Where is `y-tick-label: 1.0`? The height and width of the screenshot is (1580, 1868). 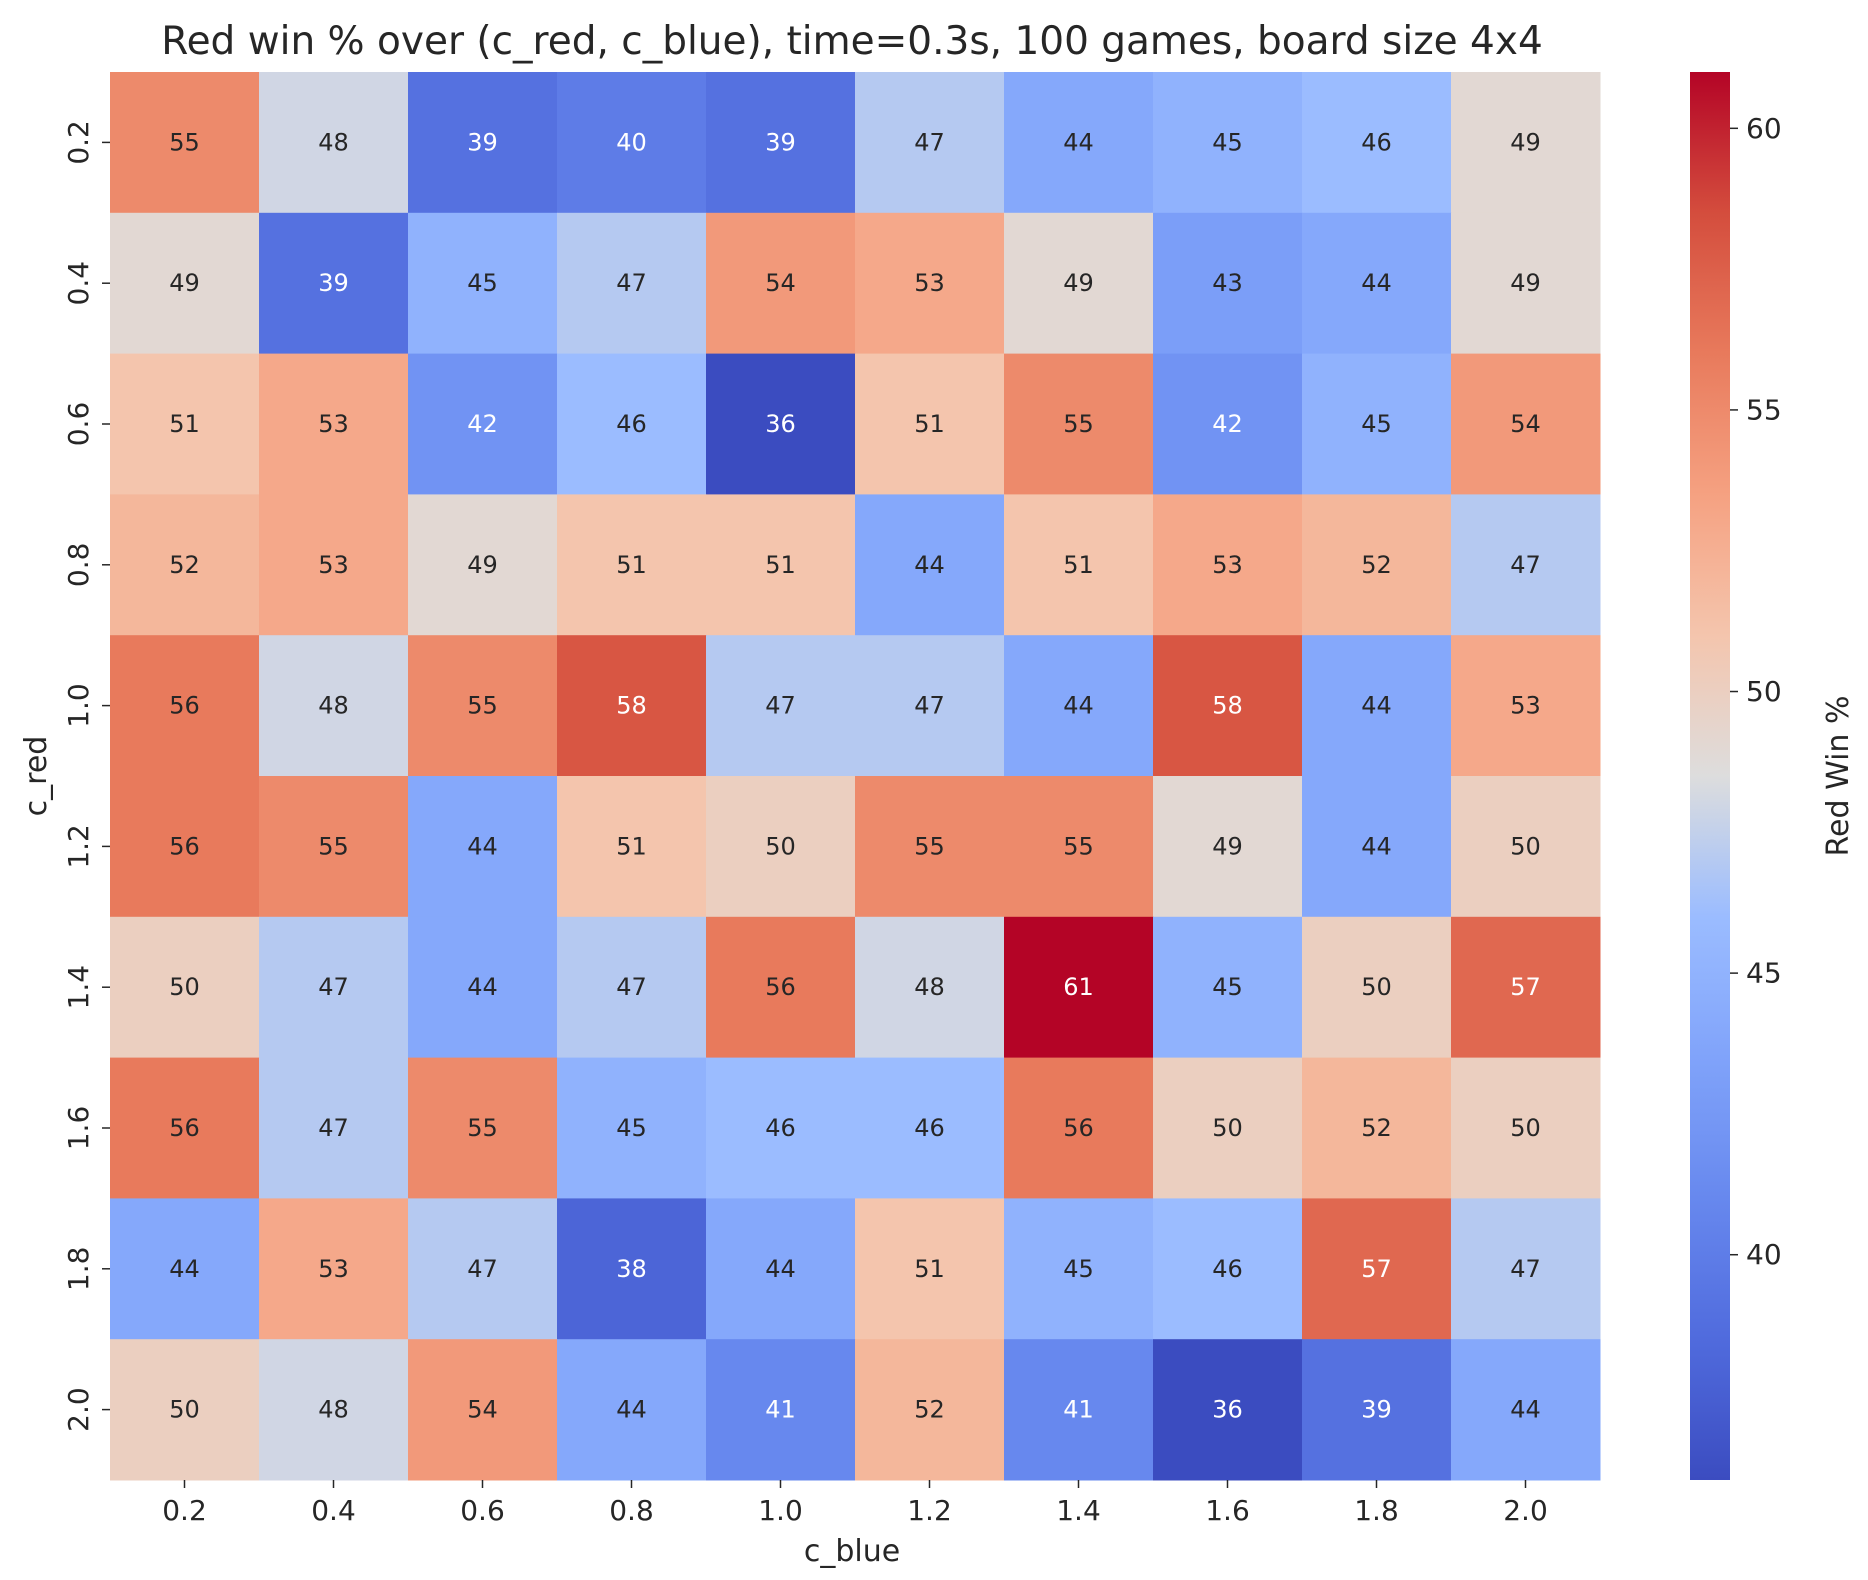
y-tick-label: 1.0 is located at coordinates (78, 705).